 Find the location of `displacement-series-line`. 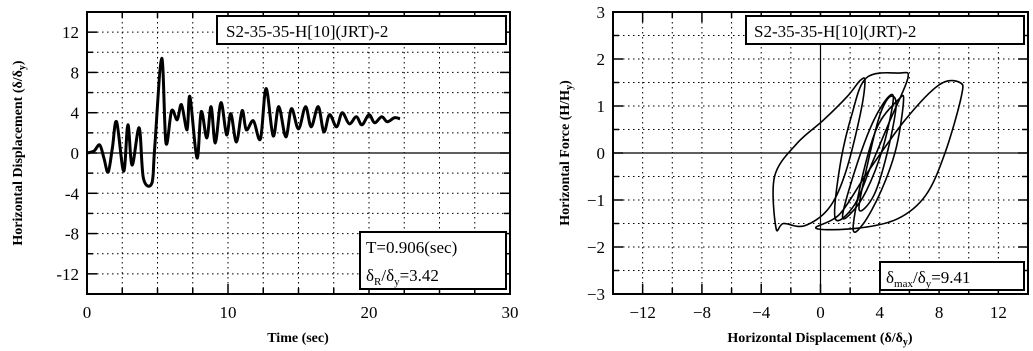

displacement-series-line is located at coordinates (243, 122).